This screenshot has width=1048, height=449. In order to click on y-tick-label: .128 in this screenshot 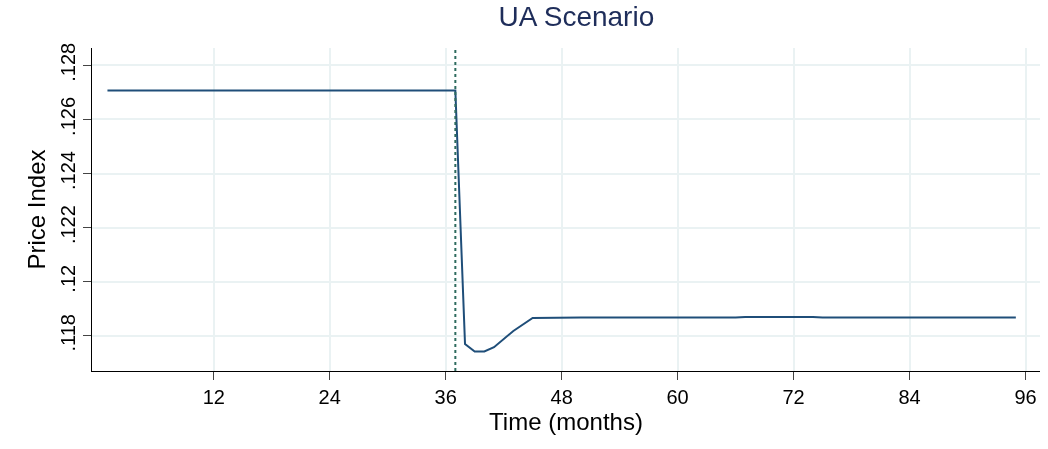, I will do `click(68, 62)`.